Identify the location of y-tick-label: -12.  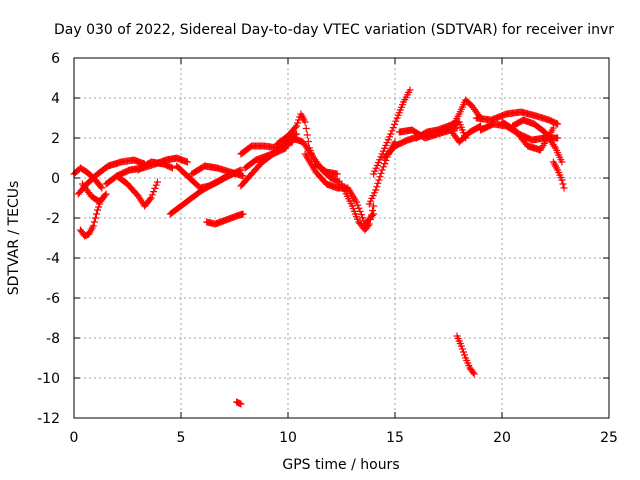
(48, 419).